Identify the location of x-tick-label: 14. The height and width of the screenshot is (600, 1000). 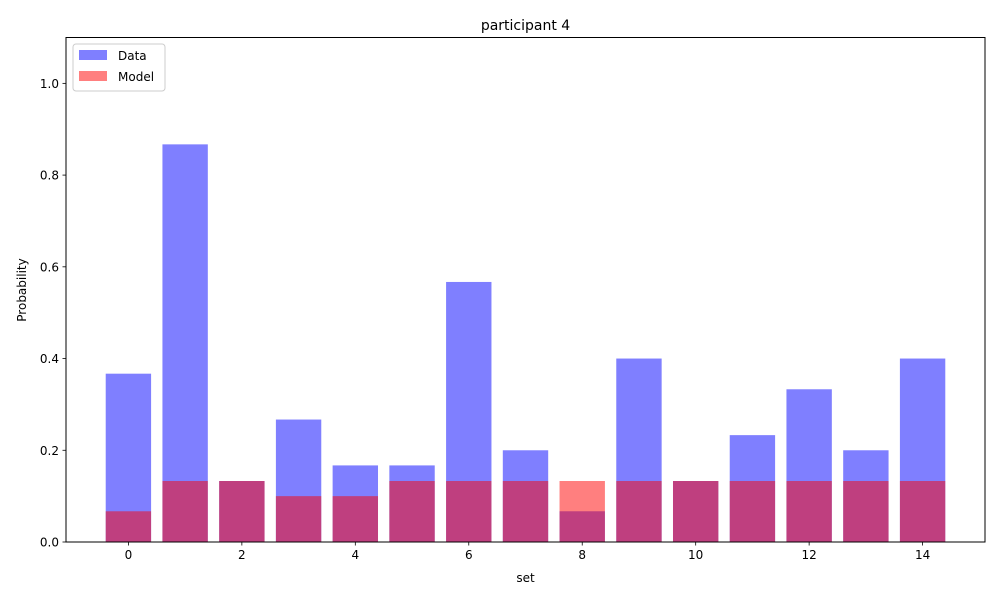
(922, 555).